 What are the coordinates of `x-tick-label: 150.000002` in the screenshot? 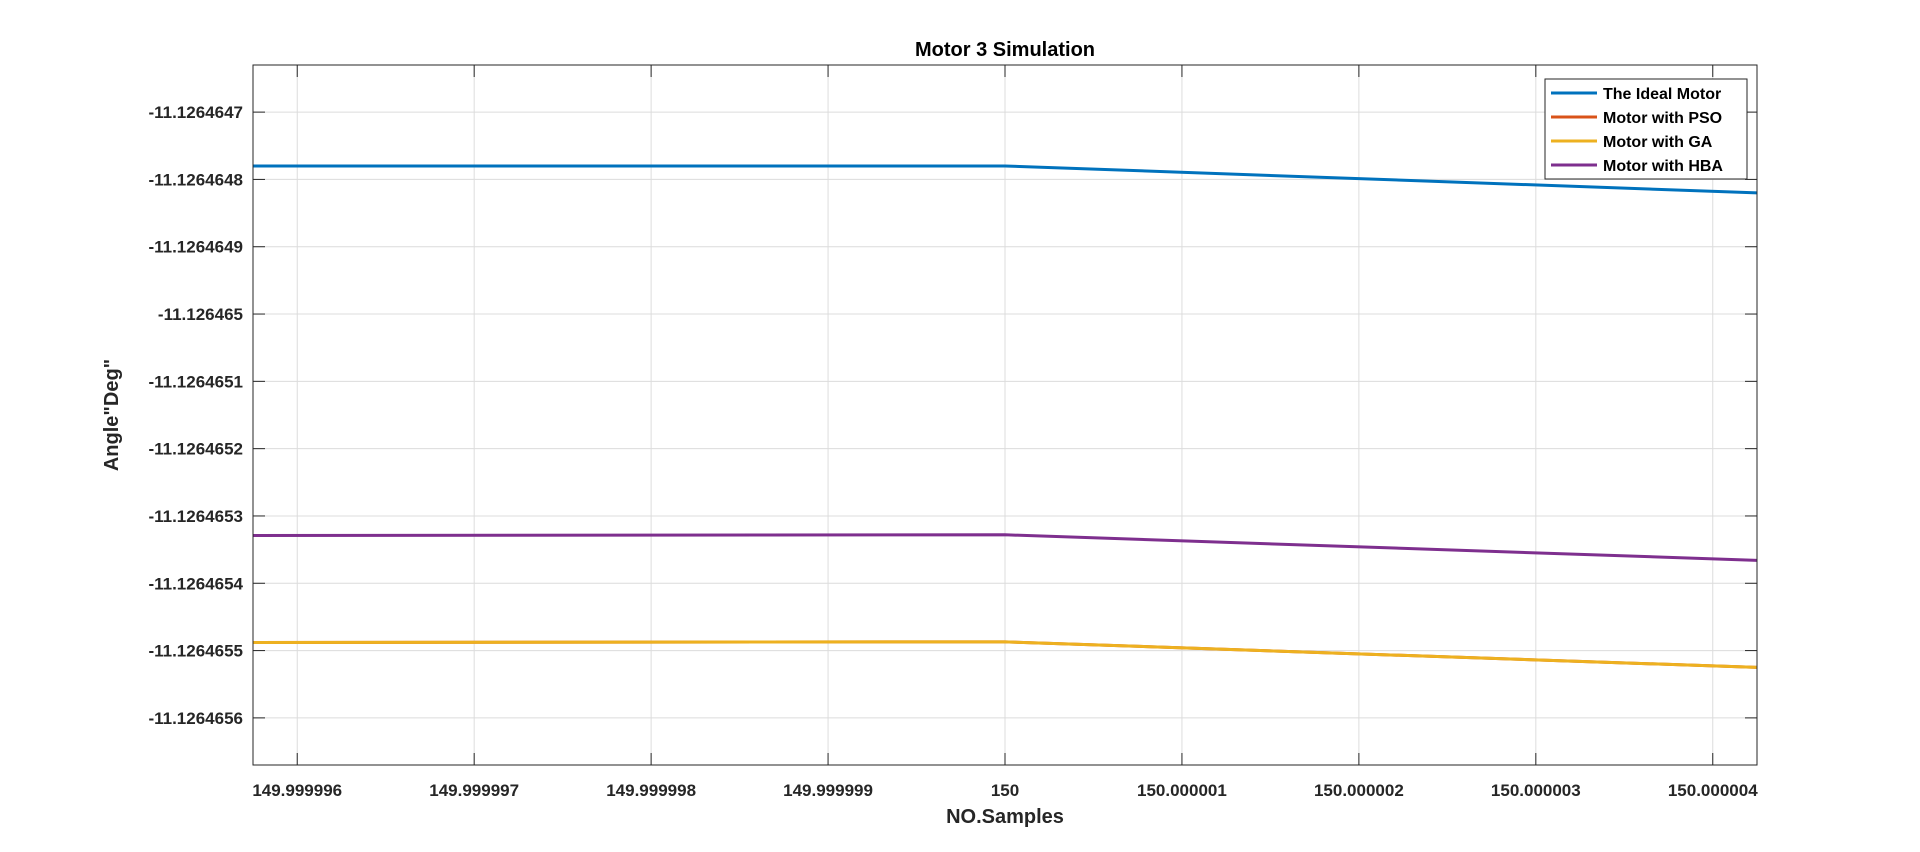 It's located at (1359, 790).